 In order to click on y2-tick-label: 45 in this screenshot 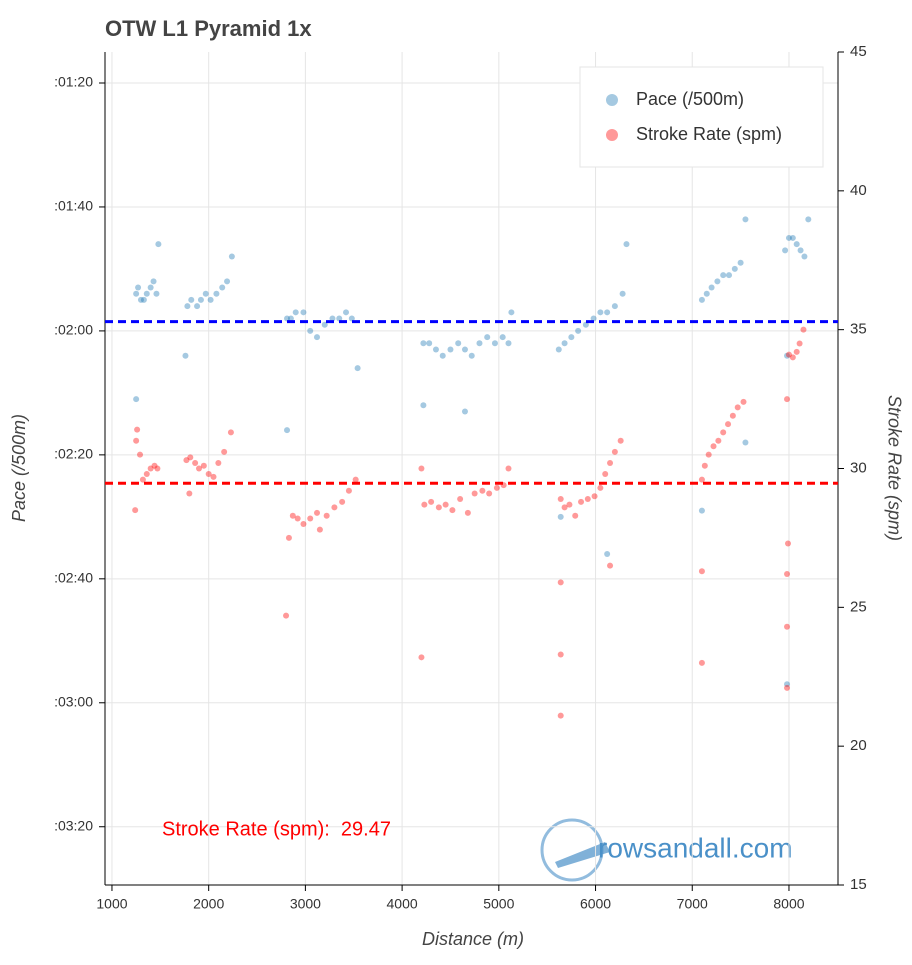, I will do `click(858, 51)`.